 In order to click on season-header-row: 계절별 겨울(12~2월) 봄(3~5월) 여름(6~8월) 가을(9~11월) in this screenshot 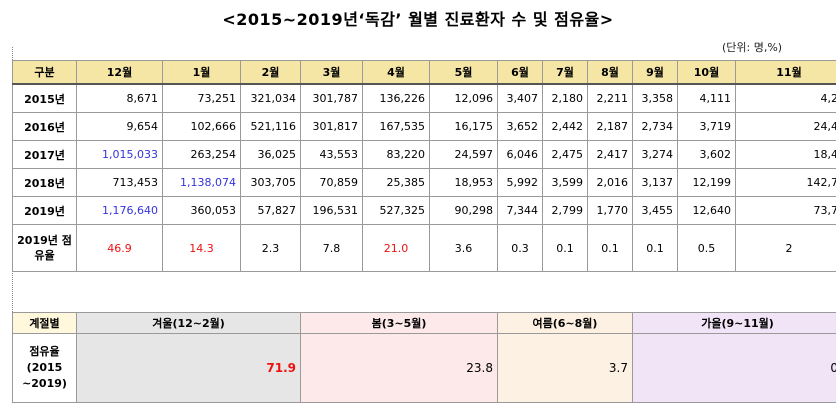, I will do `click(424, 323)`.